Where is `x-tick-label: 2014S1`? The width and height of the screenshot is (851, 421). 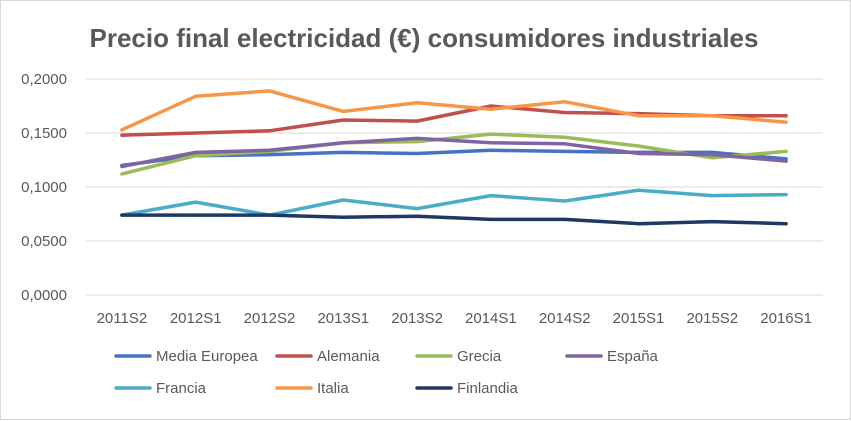 x-tick-label: 2014S1 is located at coordinates (491, 318).